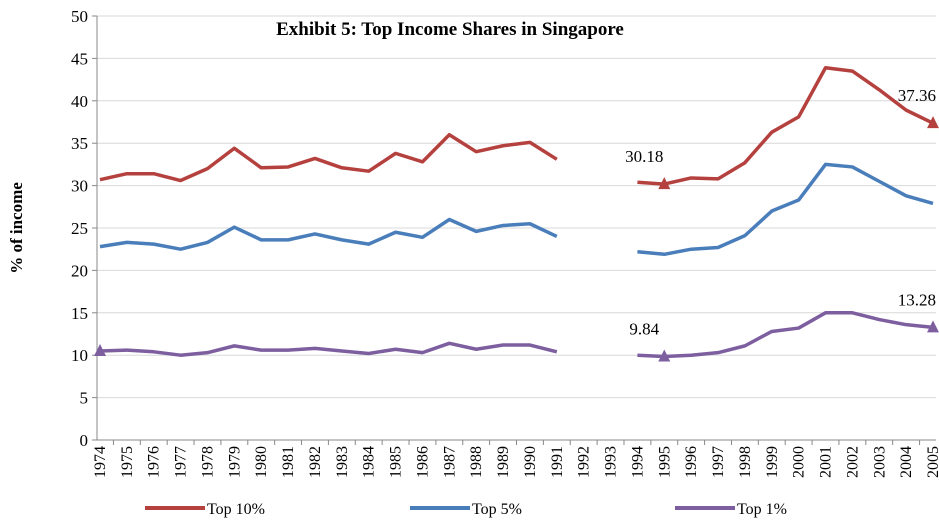 Image resolution: width=939 pixels, height=520 pixels. I want to click on x-tick-label: 1991, so click(557, 462).